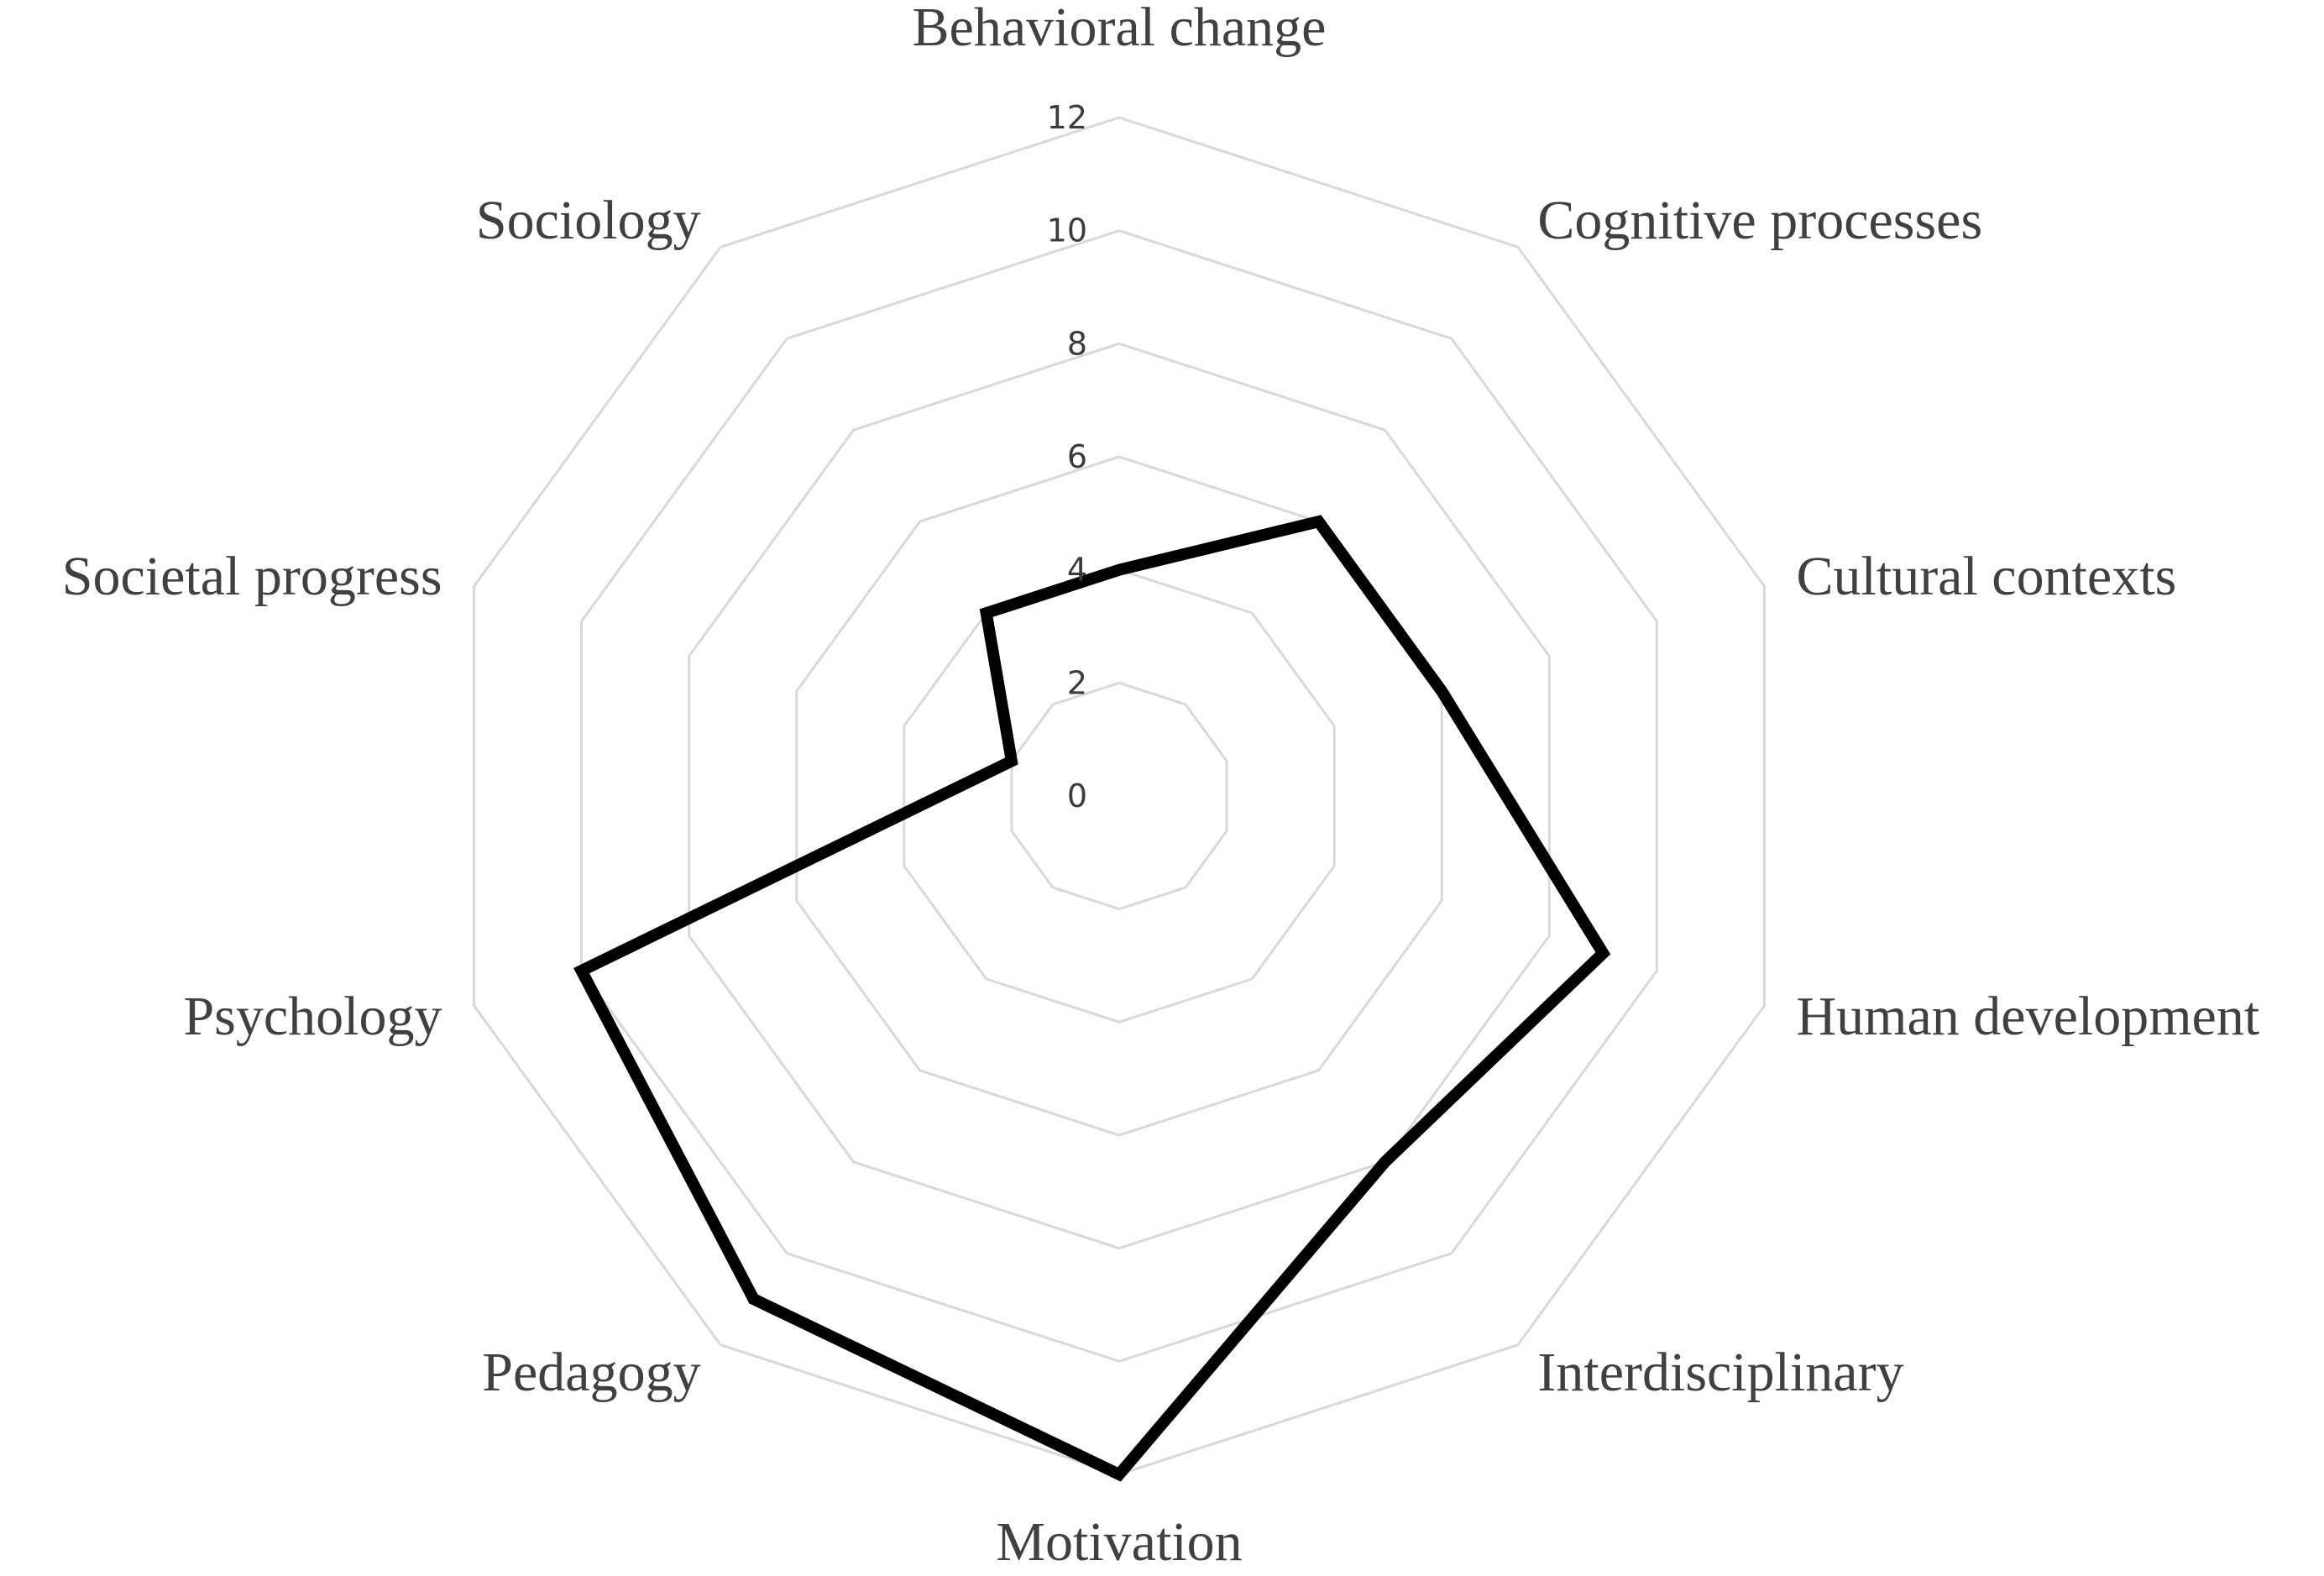 Image resolution: width=2324 pixels, height=1576 pixels. Describe the element at coordinates (1987, 576) in the screenshot. I see `category-label-2: Cultural contexts` at that location.